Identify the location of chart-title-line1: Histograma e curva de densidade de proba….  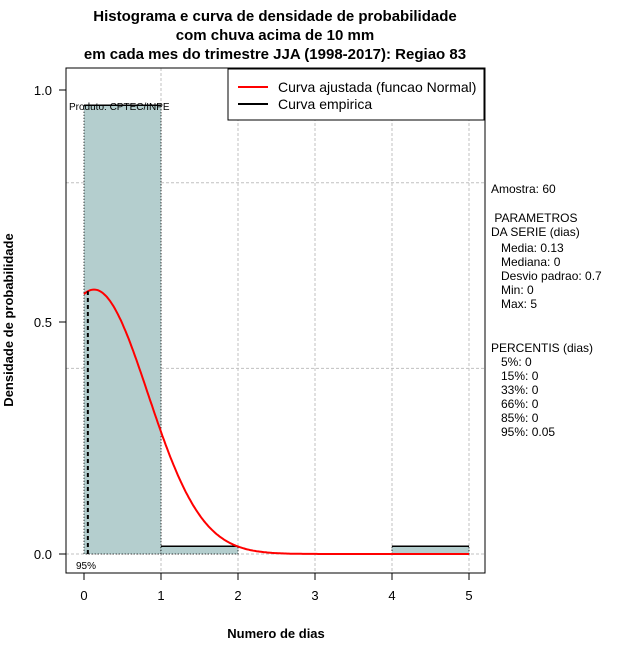
(274, 16).